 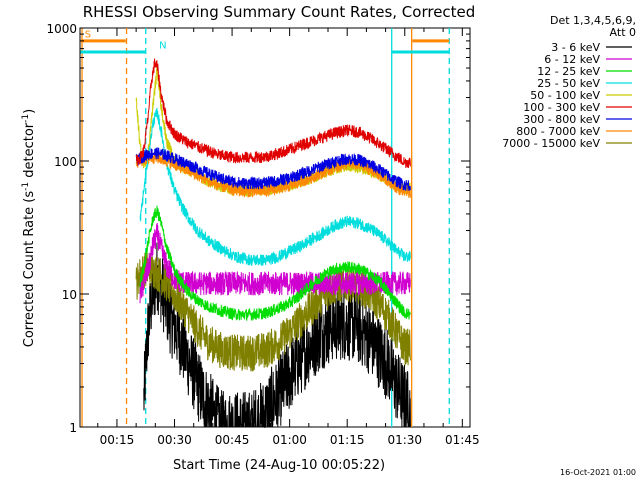 I want to click on legend-label-1: 6 - 12 keV, so click(x=572, y=59).